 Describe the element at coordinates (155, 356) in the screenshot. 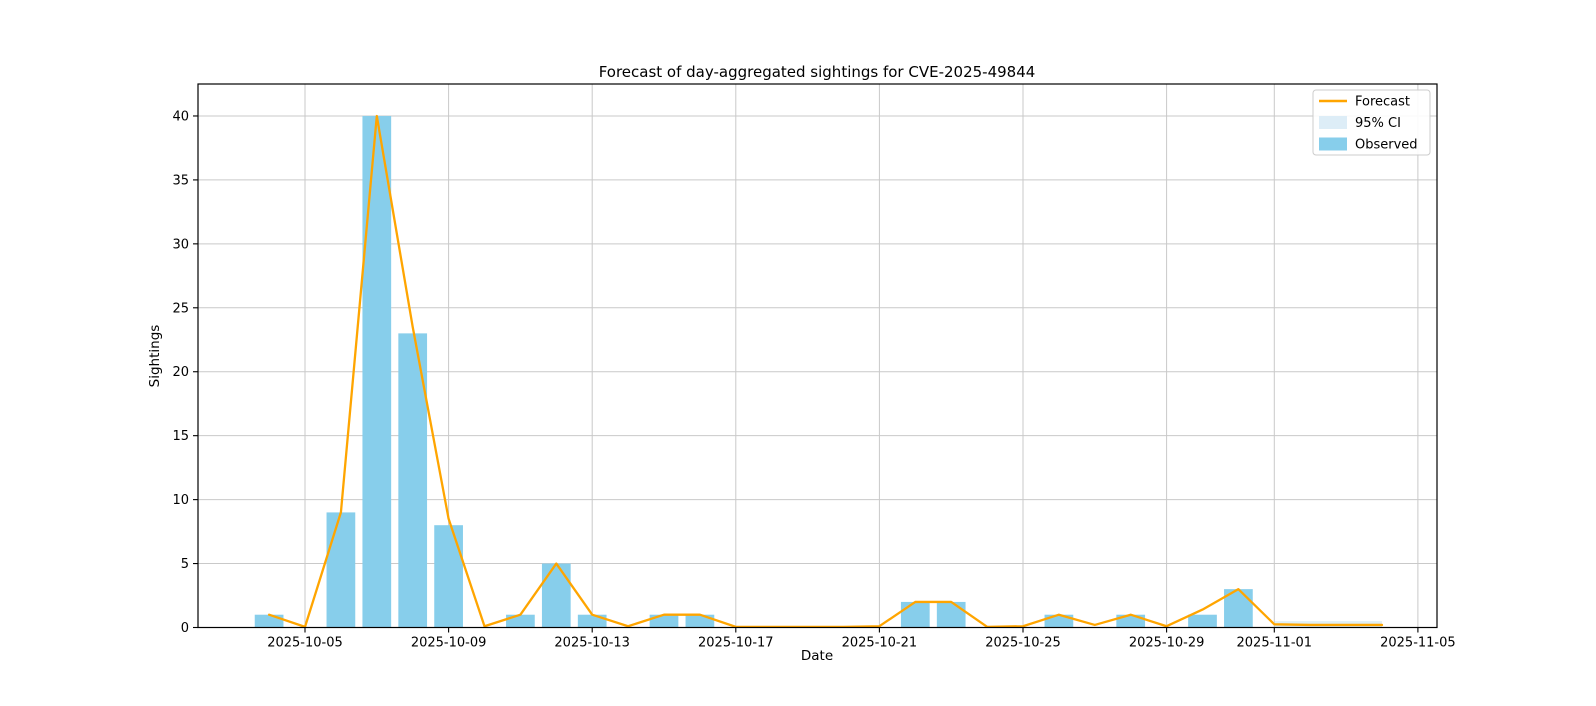

I see `y-axis-label: Sightings` at that location.